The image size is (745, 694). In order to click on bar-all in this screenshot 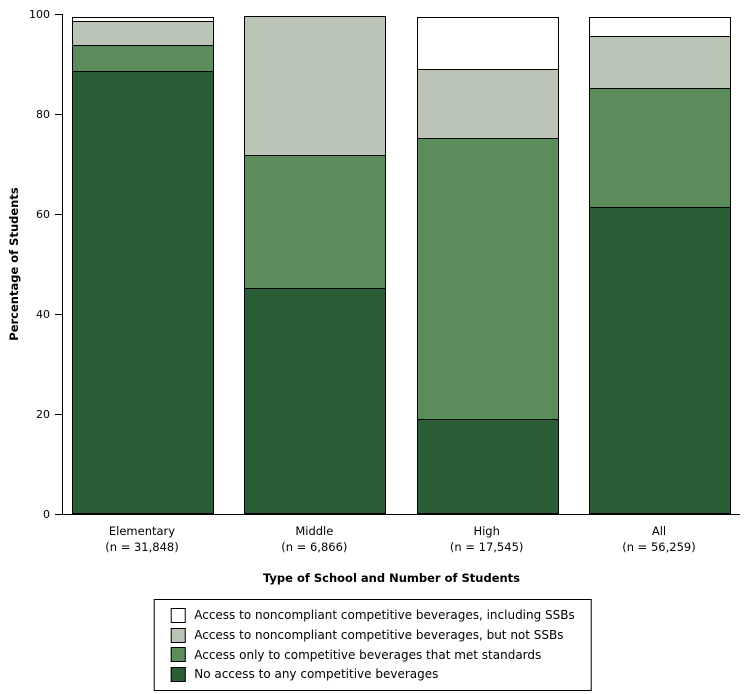, I will do `click(659, 264)`.